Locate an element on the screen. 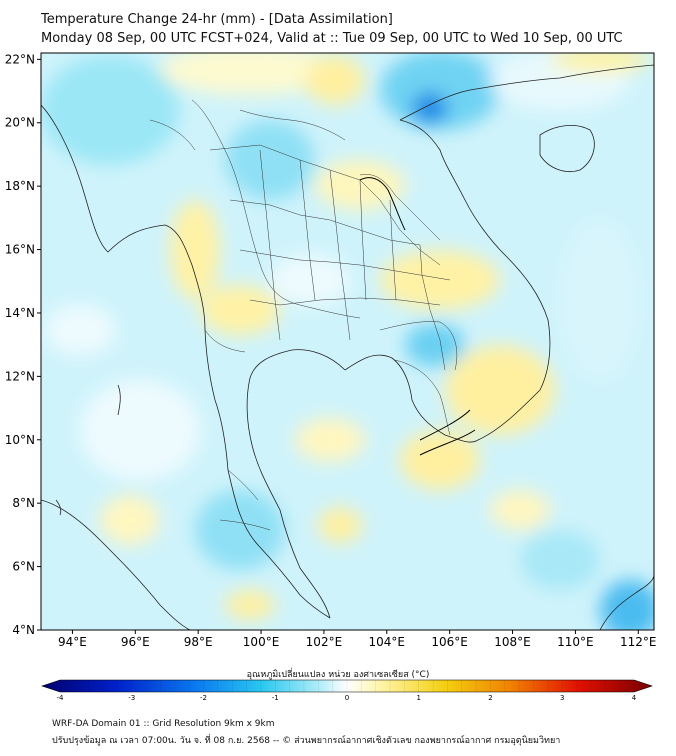  colorbar-tick-label: -1 is located at coordinates (275, 698).